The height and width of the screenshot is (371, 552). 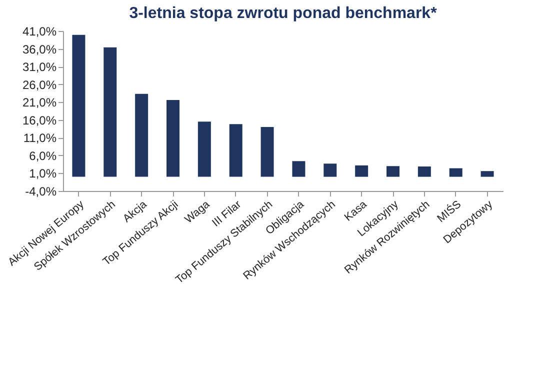 I want to click on chart-title: 3-letnia stopa zwrotu ponad benchmark*, so click(x=283, y=13).